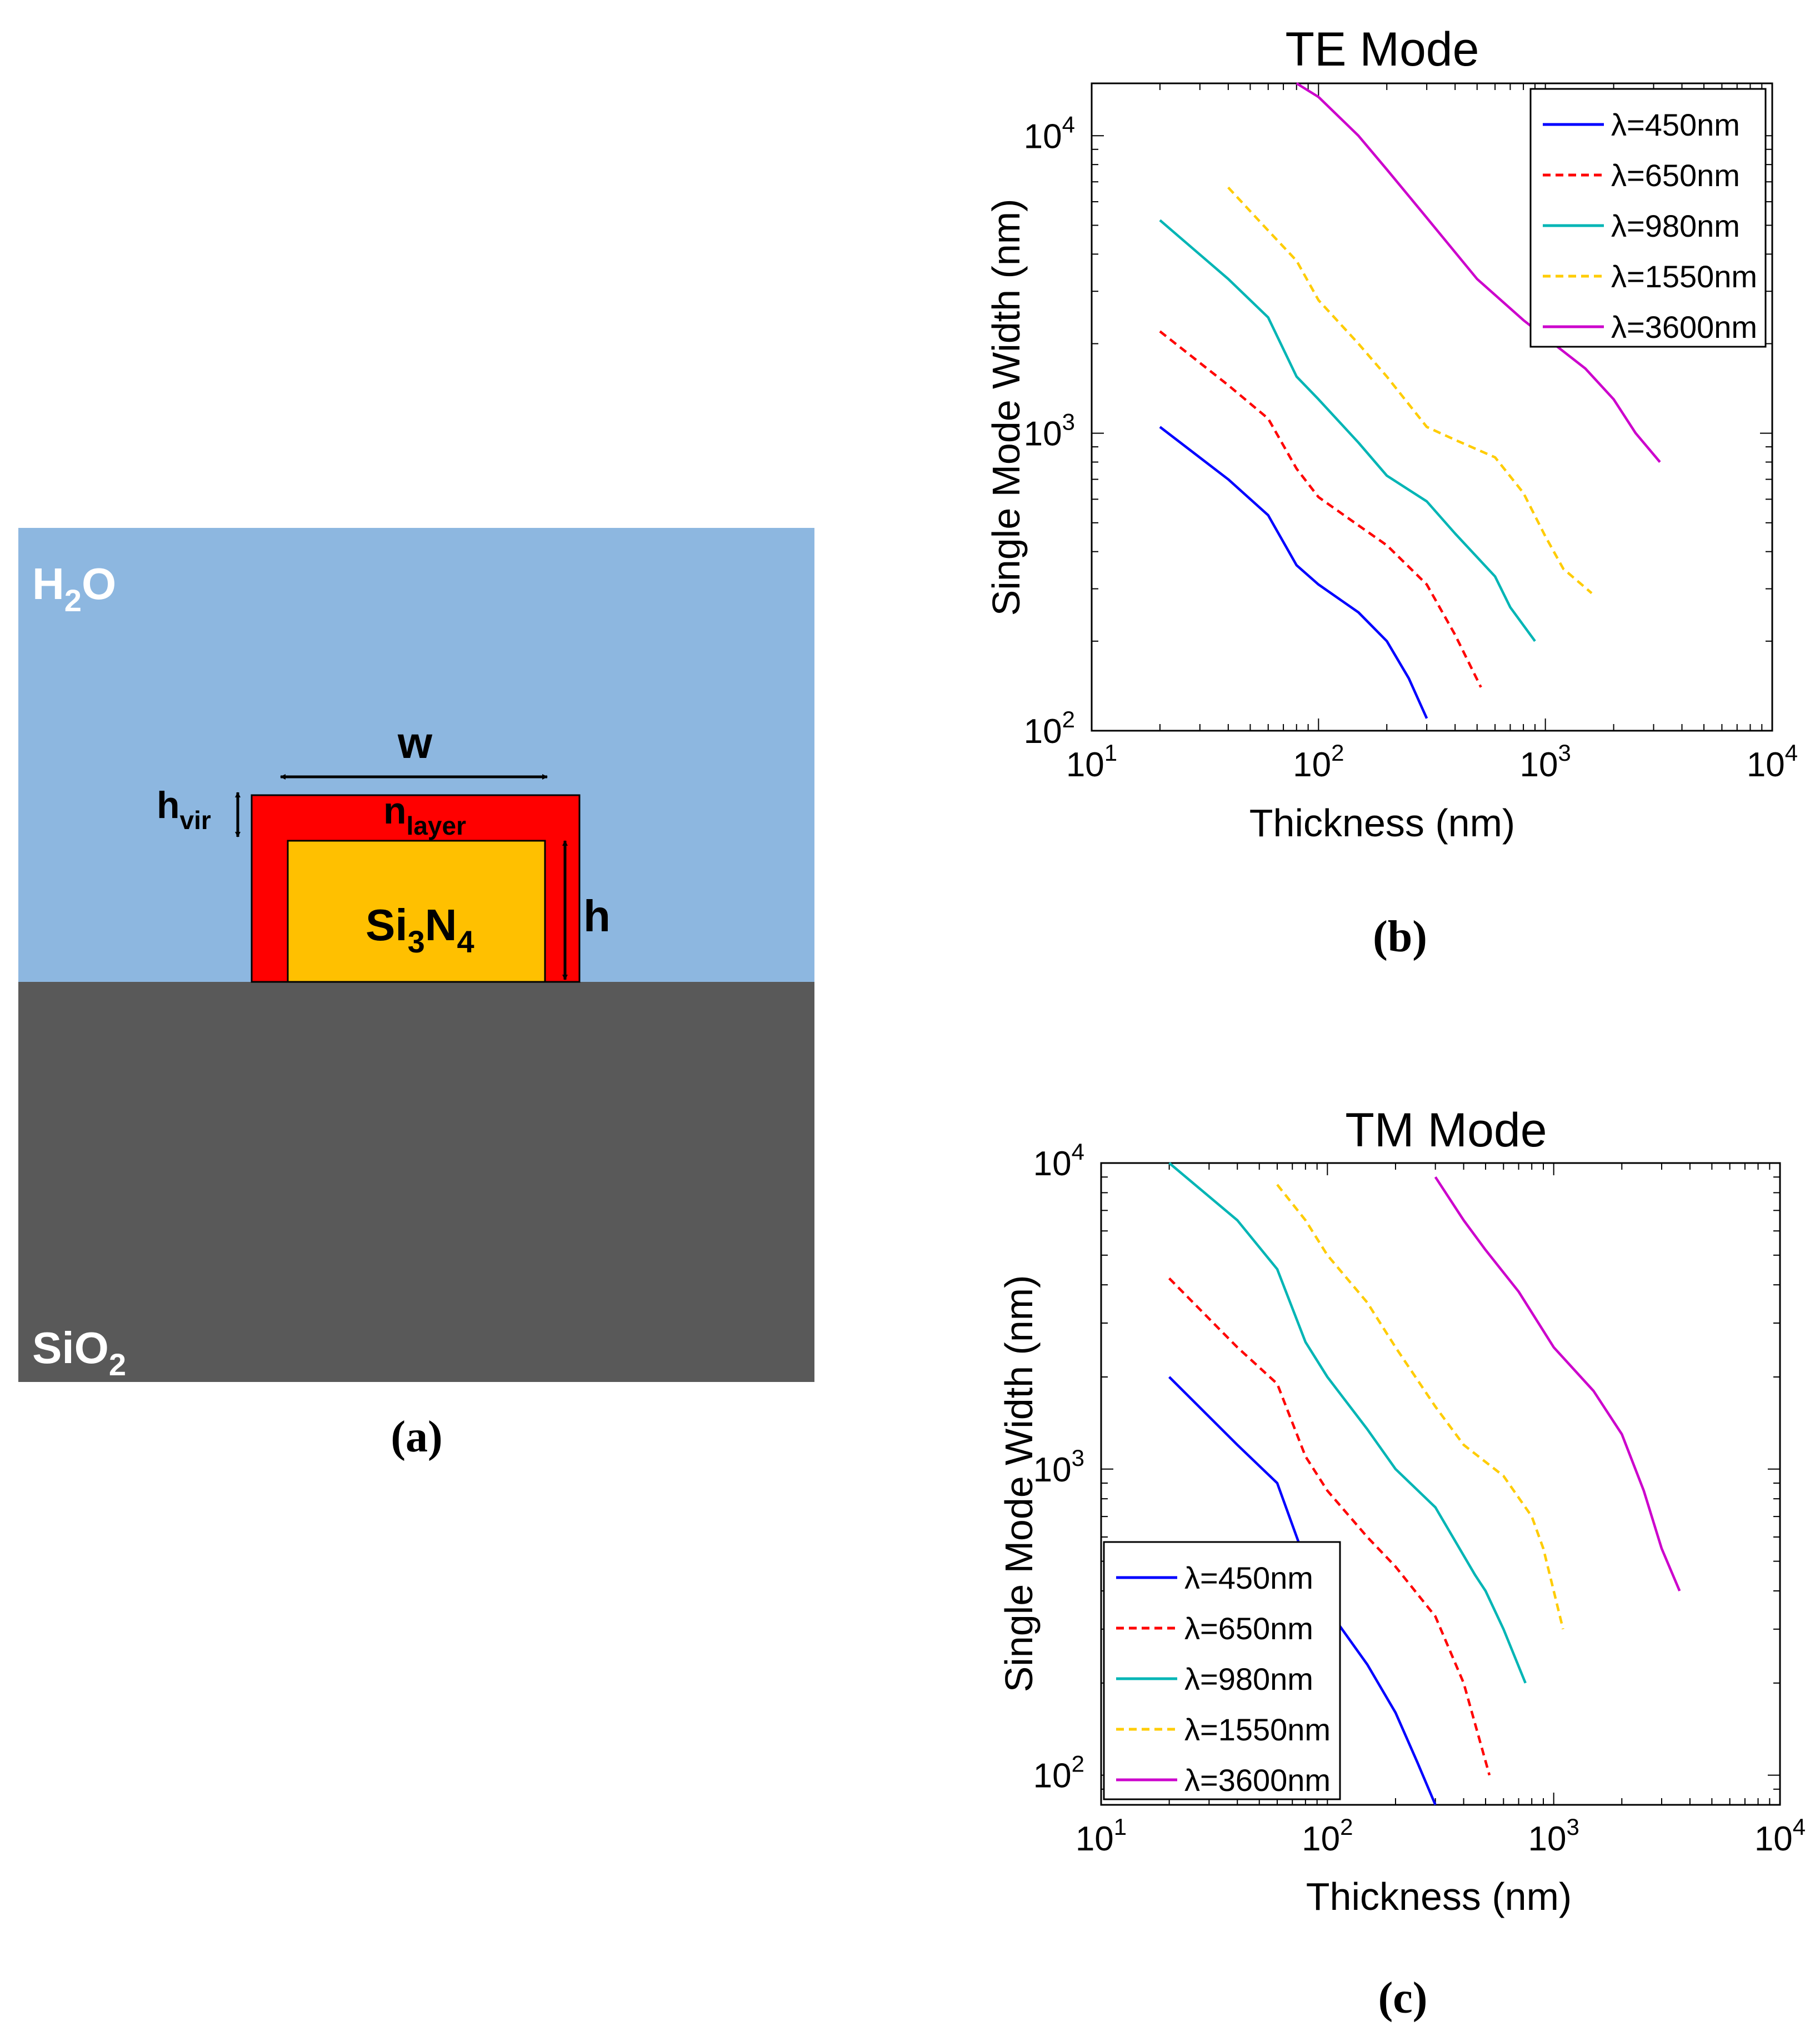 The height and width of the screenshot is (2031, 1820). I want to click on substrate-region, so click(416, 1182).